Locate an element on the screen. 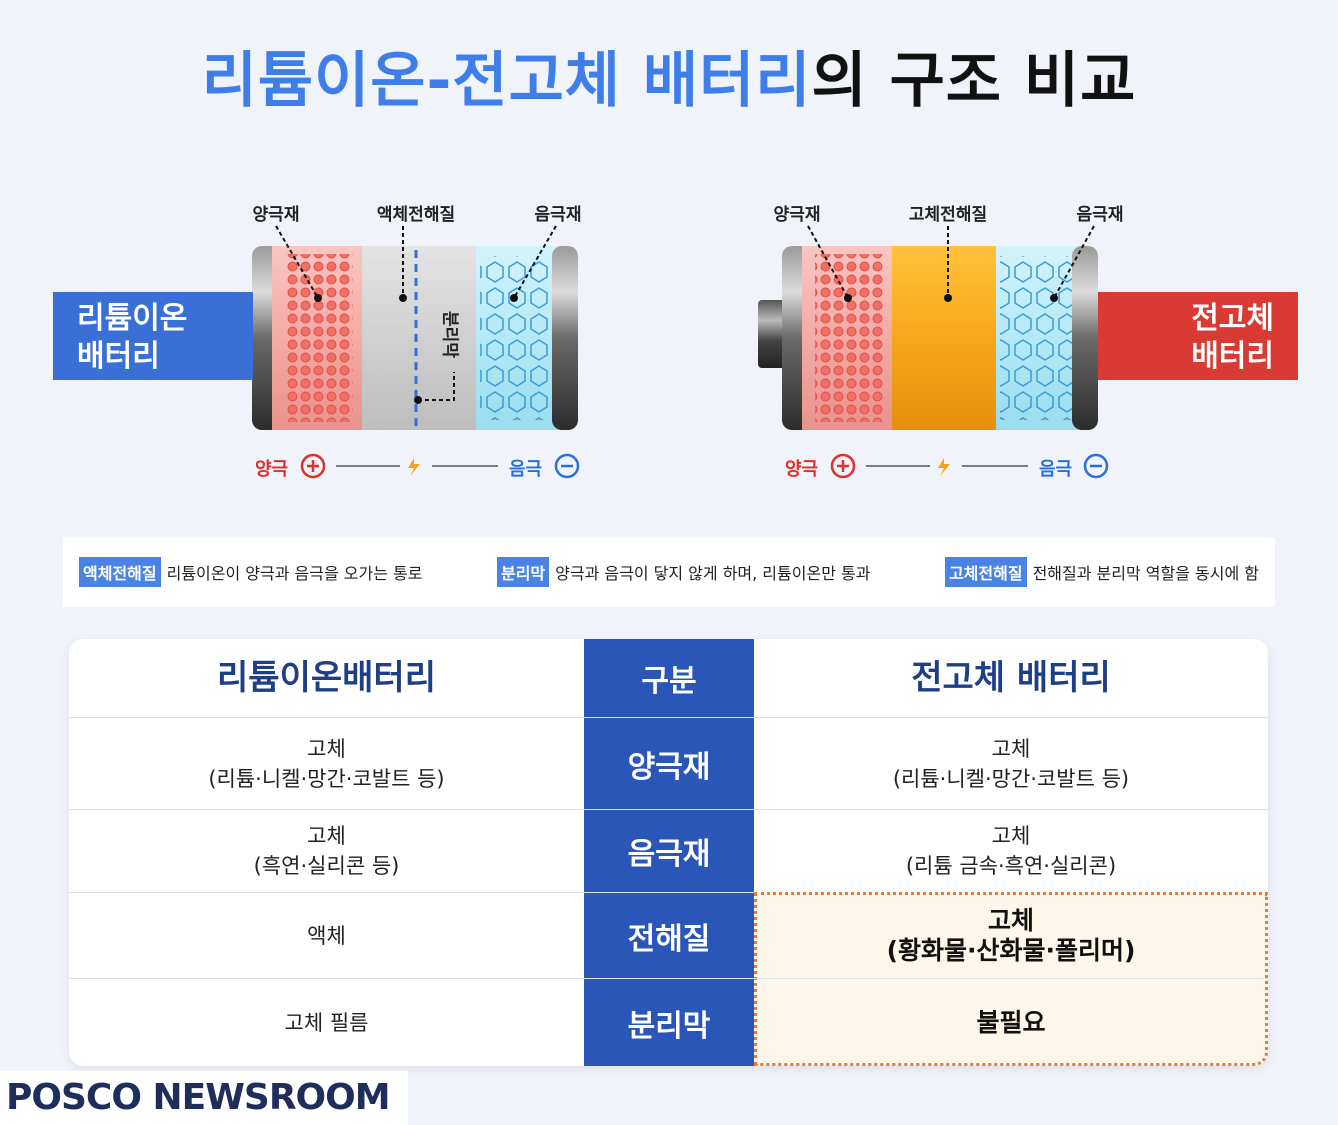  right-positive-label: 양극 is located at coordinates (802, 469).